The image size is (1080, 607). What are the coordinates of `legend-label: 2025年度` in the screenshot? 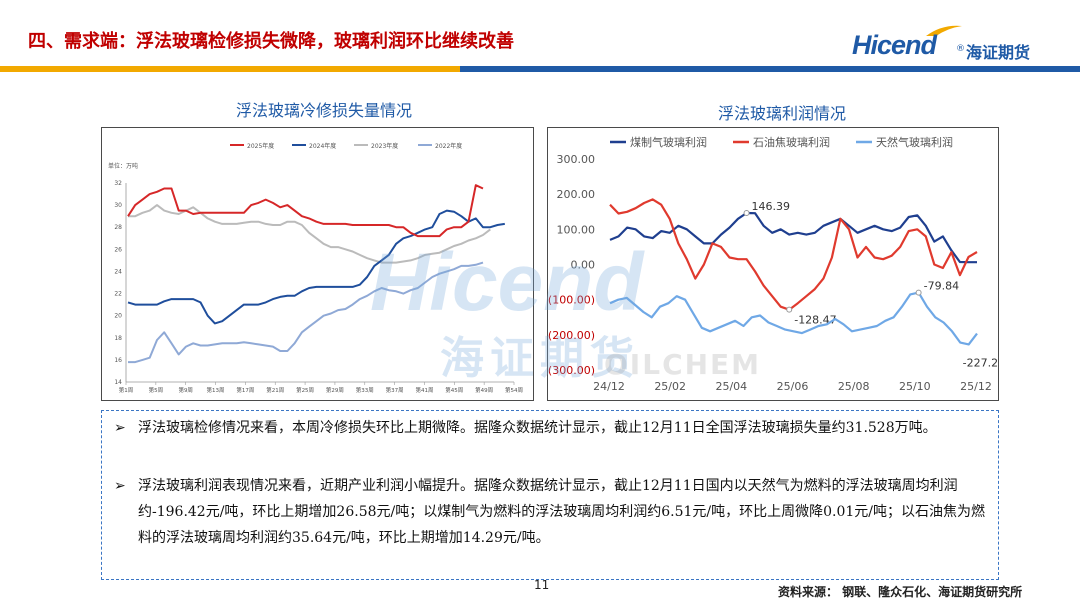 It's located at (260, 146).